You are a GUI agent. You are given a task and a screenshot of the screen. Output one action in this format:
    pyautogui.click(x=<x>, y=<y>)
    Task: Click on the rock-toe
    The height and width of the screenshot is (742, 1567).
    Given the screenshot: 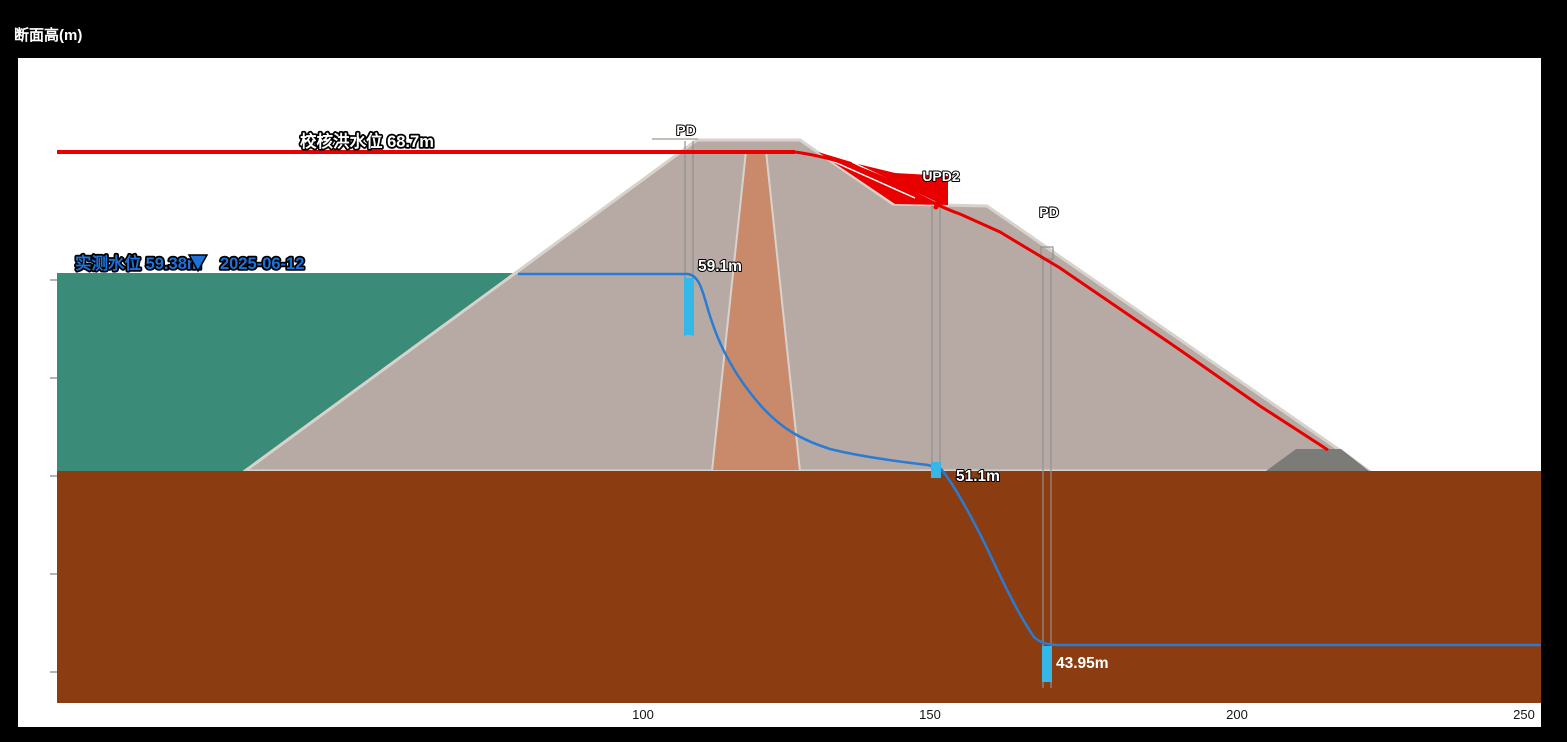 What is the action you would take?
    pyautogui.click(x=1317, y=460)
    